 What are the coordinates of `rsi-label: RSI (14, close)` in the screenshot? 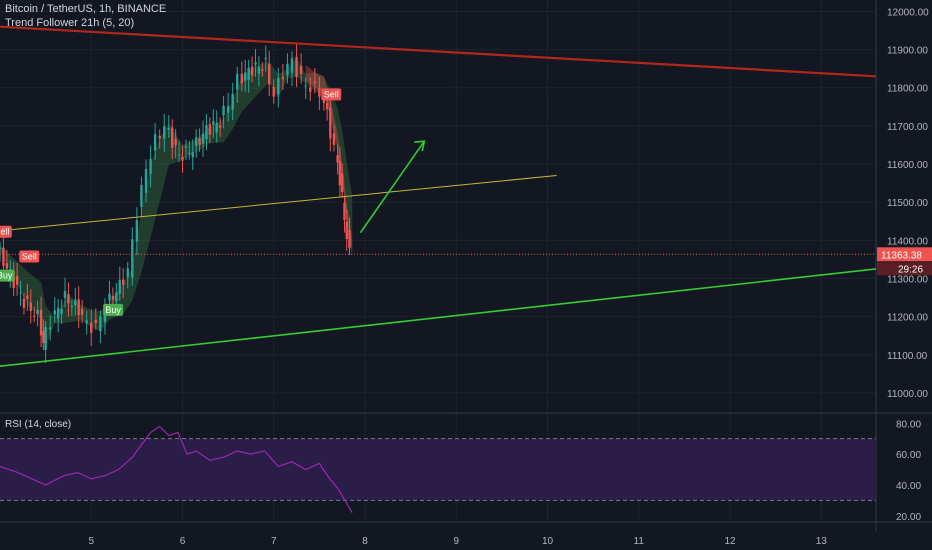 It's located at (38, 424).